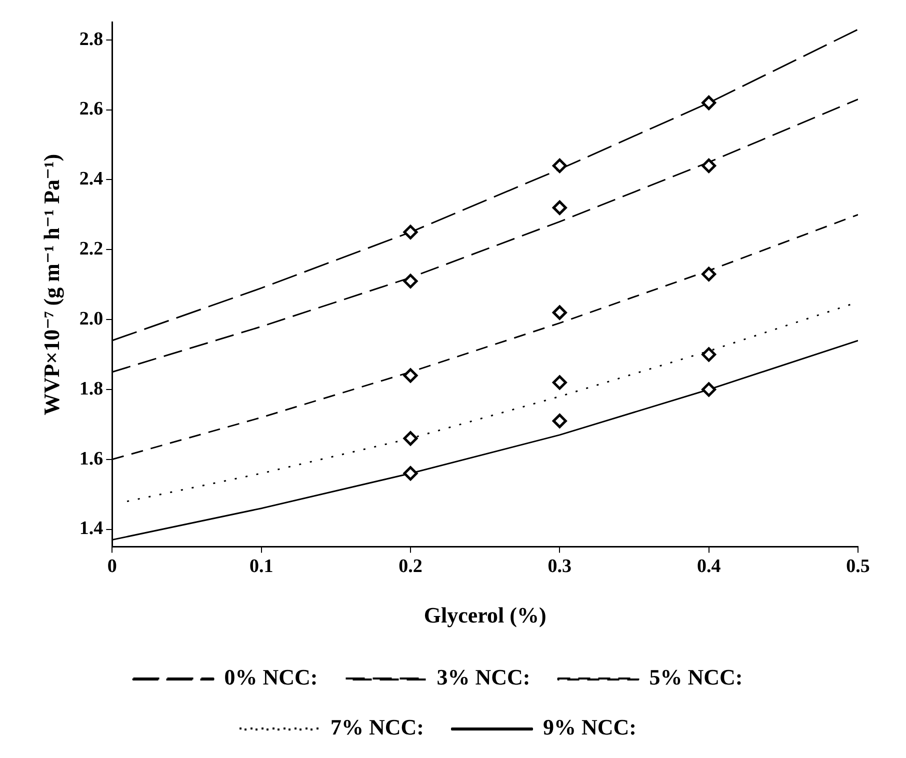 The image size is (906, 758). Describe the element at coordinates (410, 567) in the screenshot. I see `x-tick-label: 0.2` at that location.